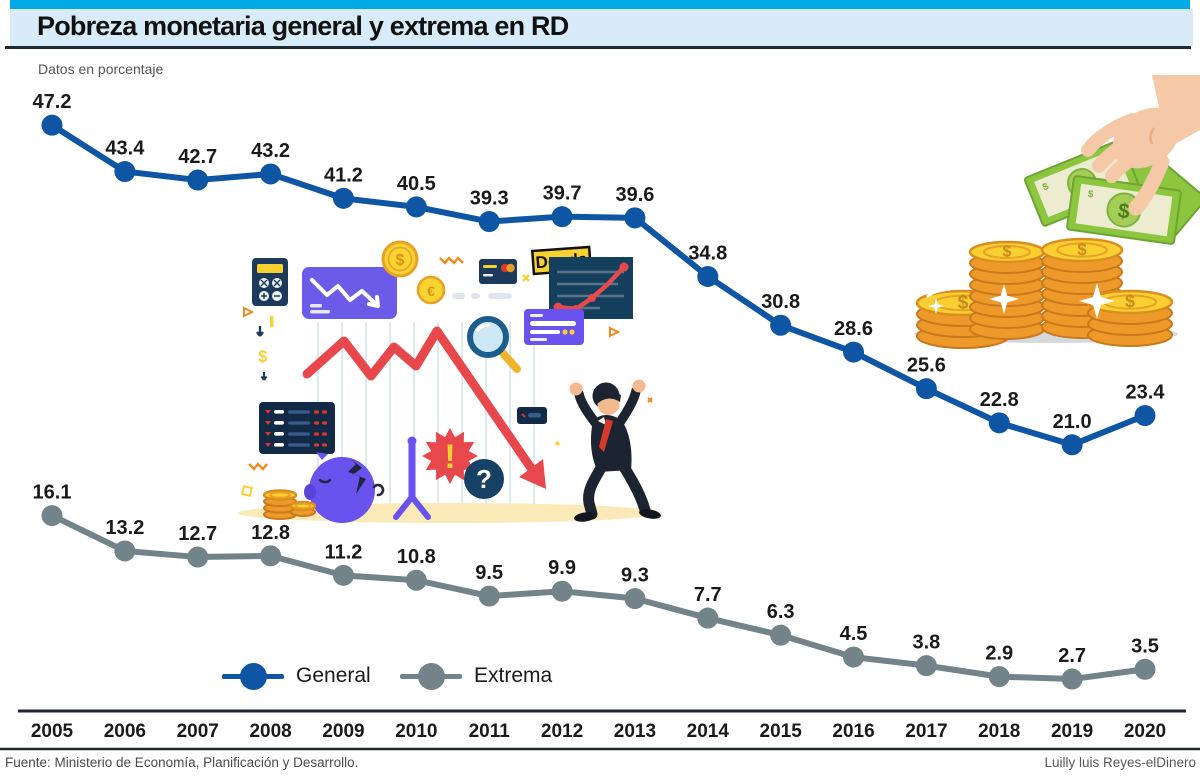  Describe the element at coordinates (1020, 301) in the screenshot. I see `sparkle-decorations` at that location.